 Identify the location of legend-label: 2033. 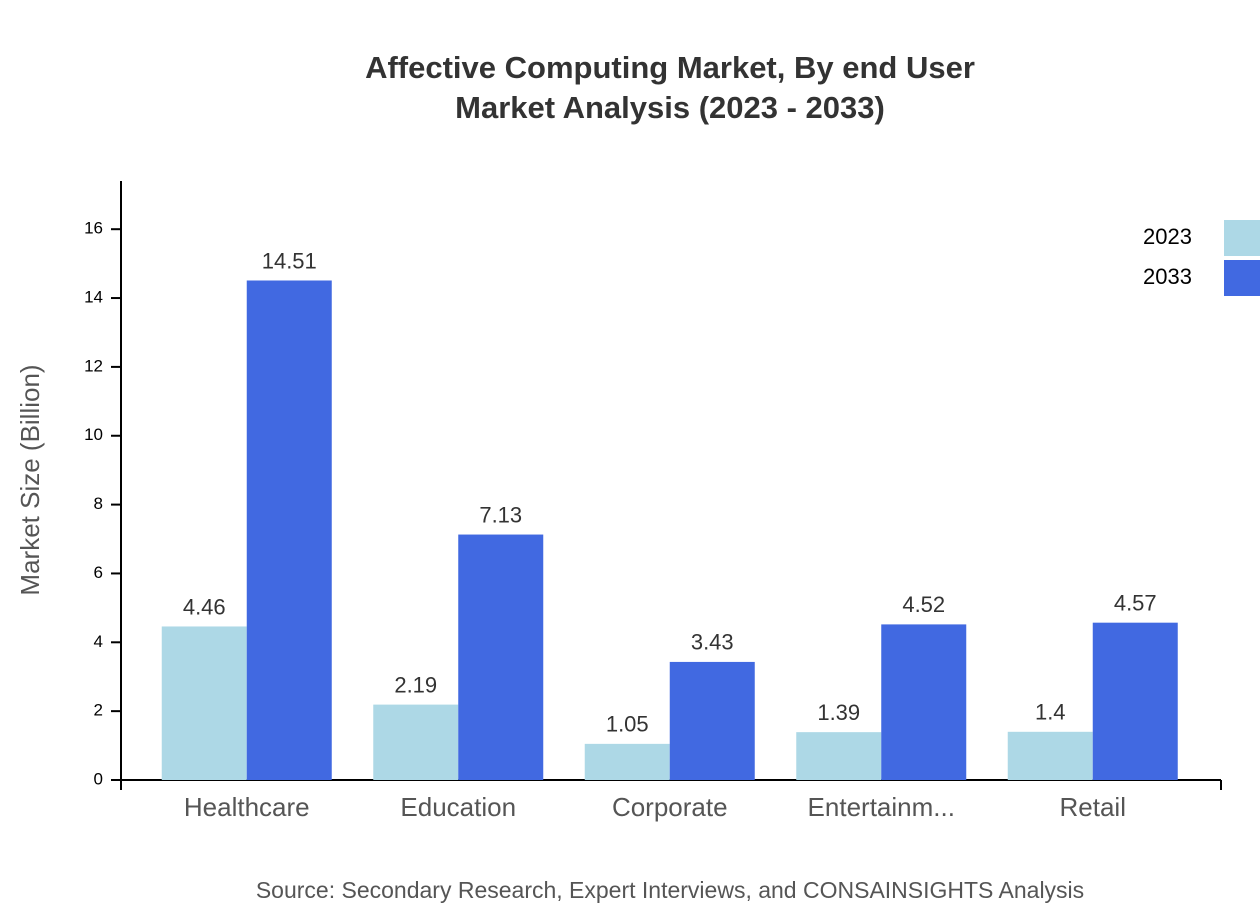
(1167, 276).